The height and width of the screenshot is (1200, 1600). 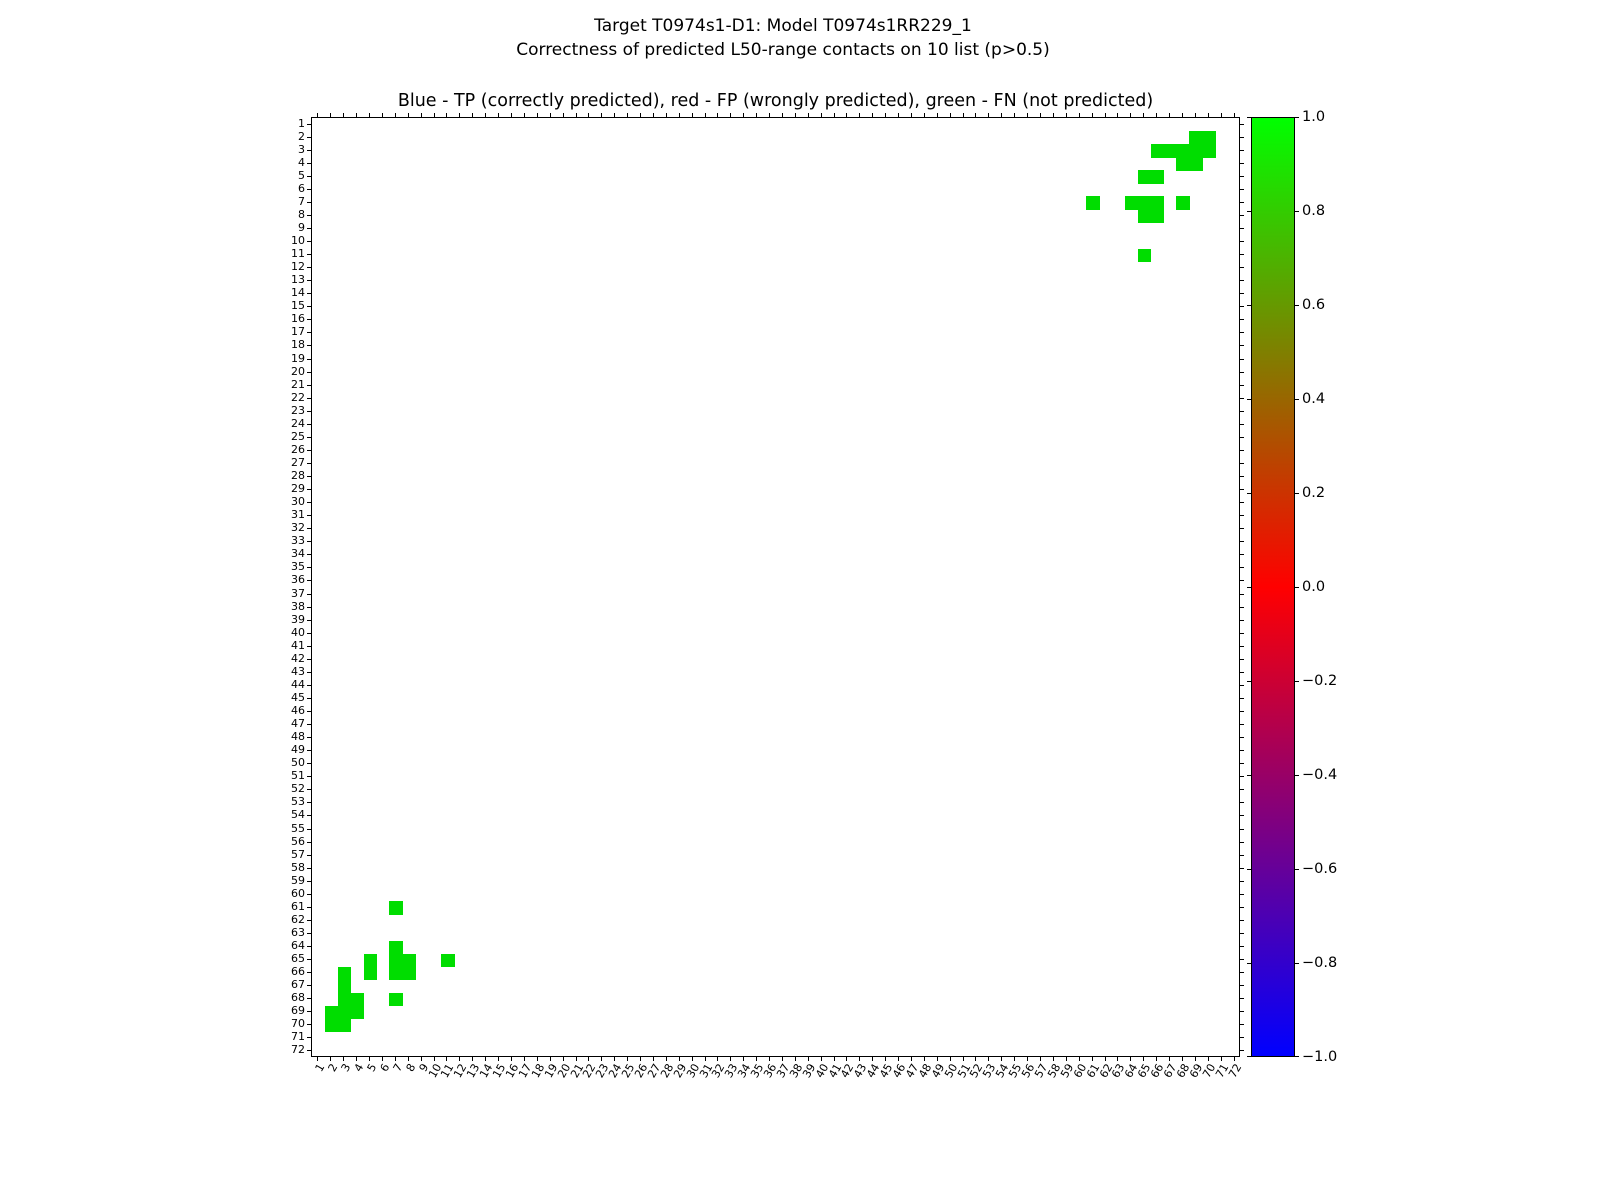 I want to click on y-axis-tick-label: 43, so click(x=298, y=671).